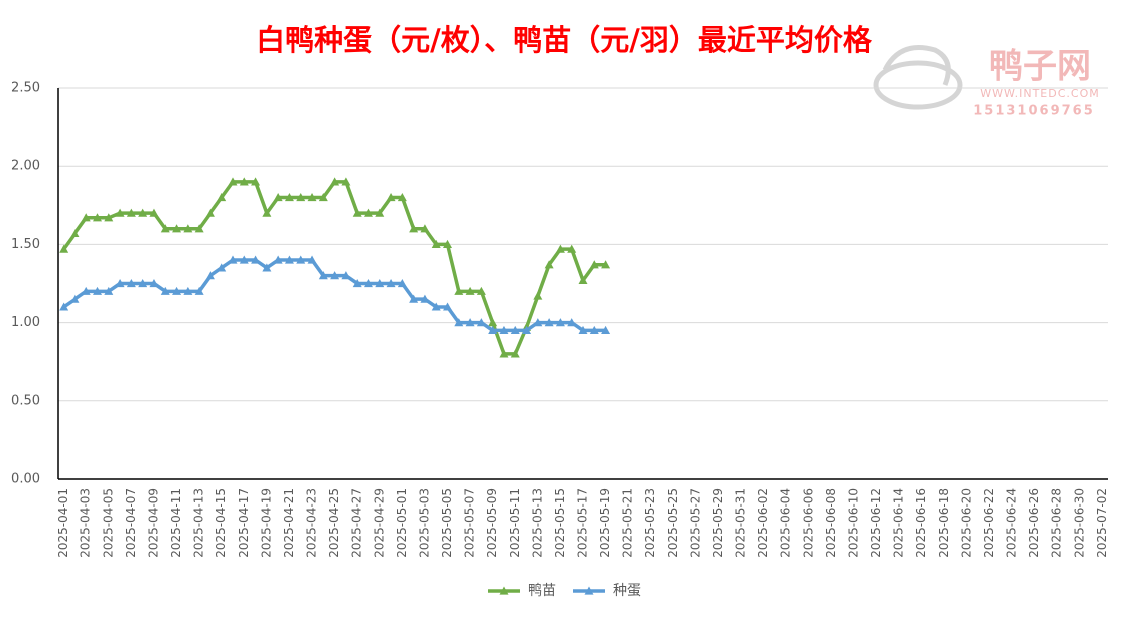  Describe the element at coordinates (853, 523) in the screenshot. I see `x-tick-label: 2025-06-10` at that location.